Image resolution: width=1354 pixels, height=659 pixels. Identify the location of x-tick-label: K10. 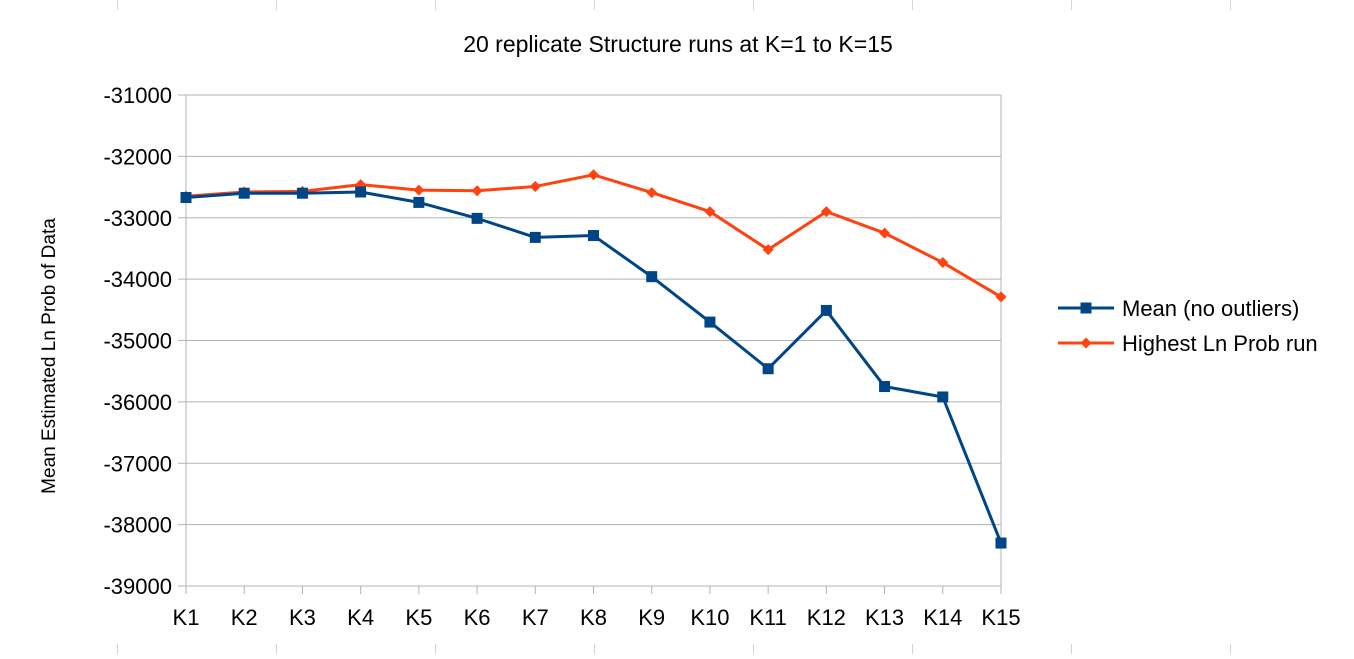
(709, 617).